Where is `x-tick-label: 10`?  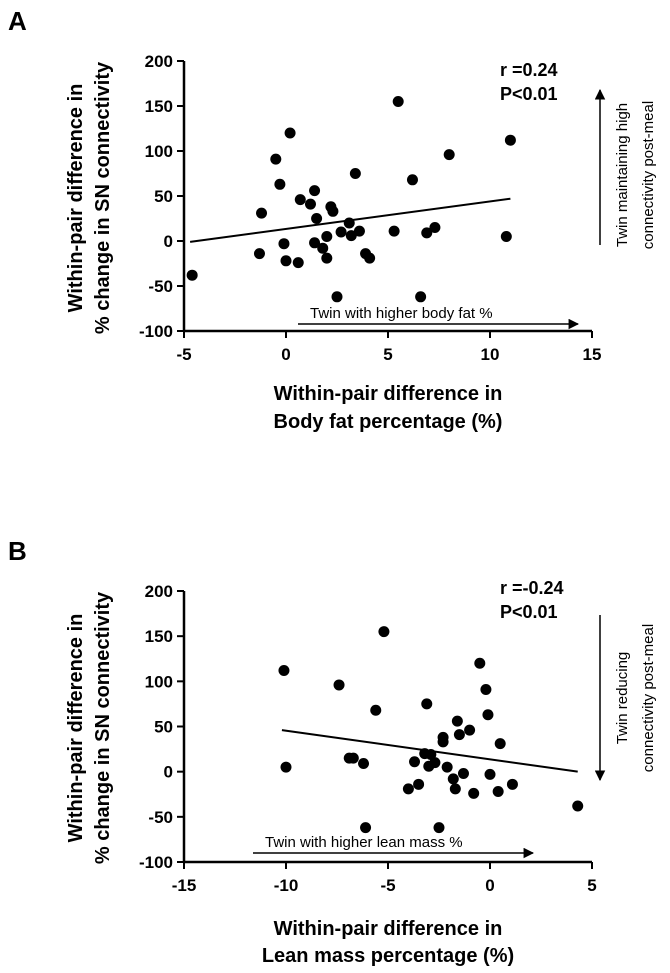 x-tick-label: 10 is located at coordinates (490, 354).